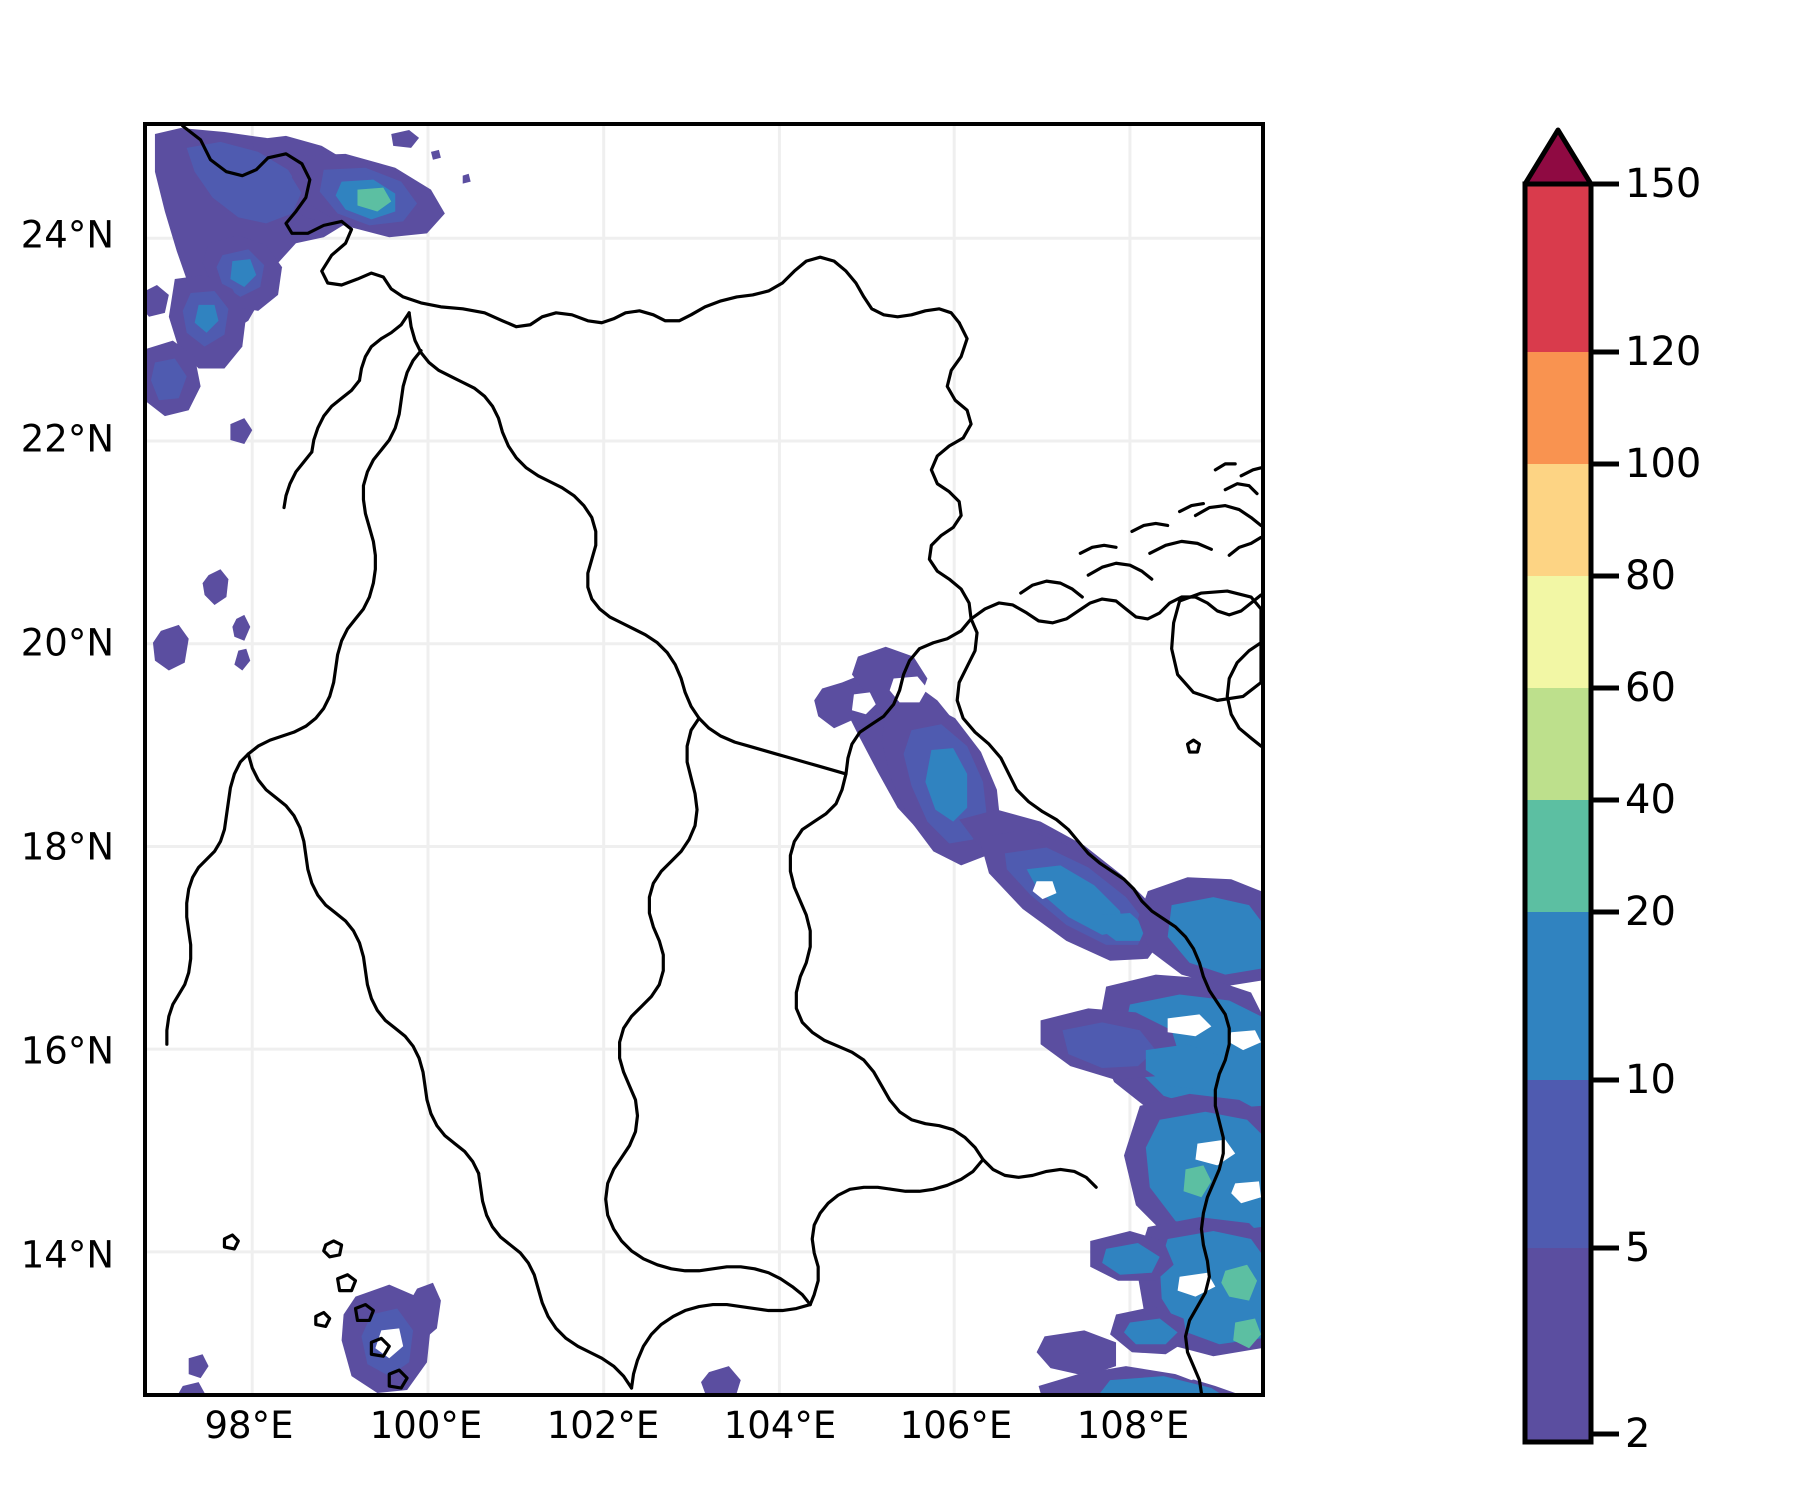 The height and width of the screenshot is (1500, 1800). What do you see at coordinates (1710, 789) in the screenshot?
I see `colorbar-tick-labels: 150 120 100 80 60 40 20 10 5 2` at bounding box center [1710, 789].